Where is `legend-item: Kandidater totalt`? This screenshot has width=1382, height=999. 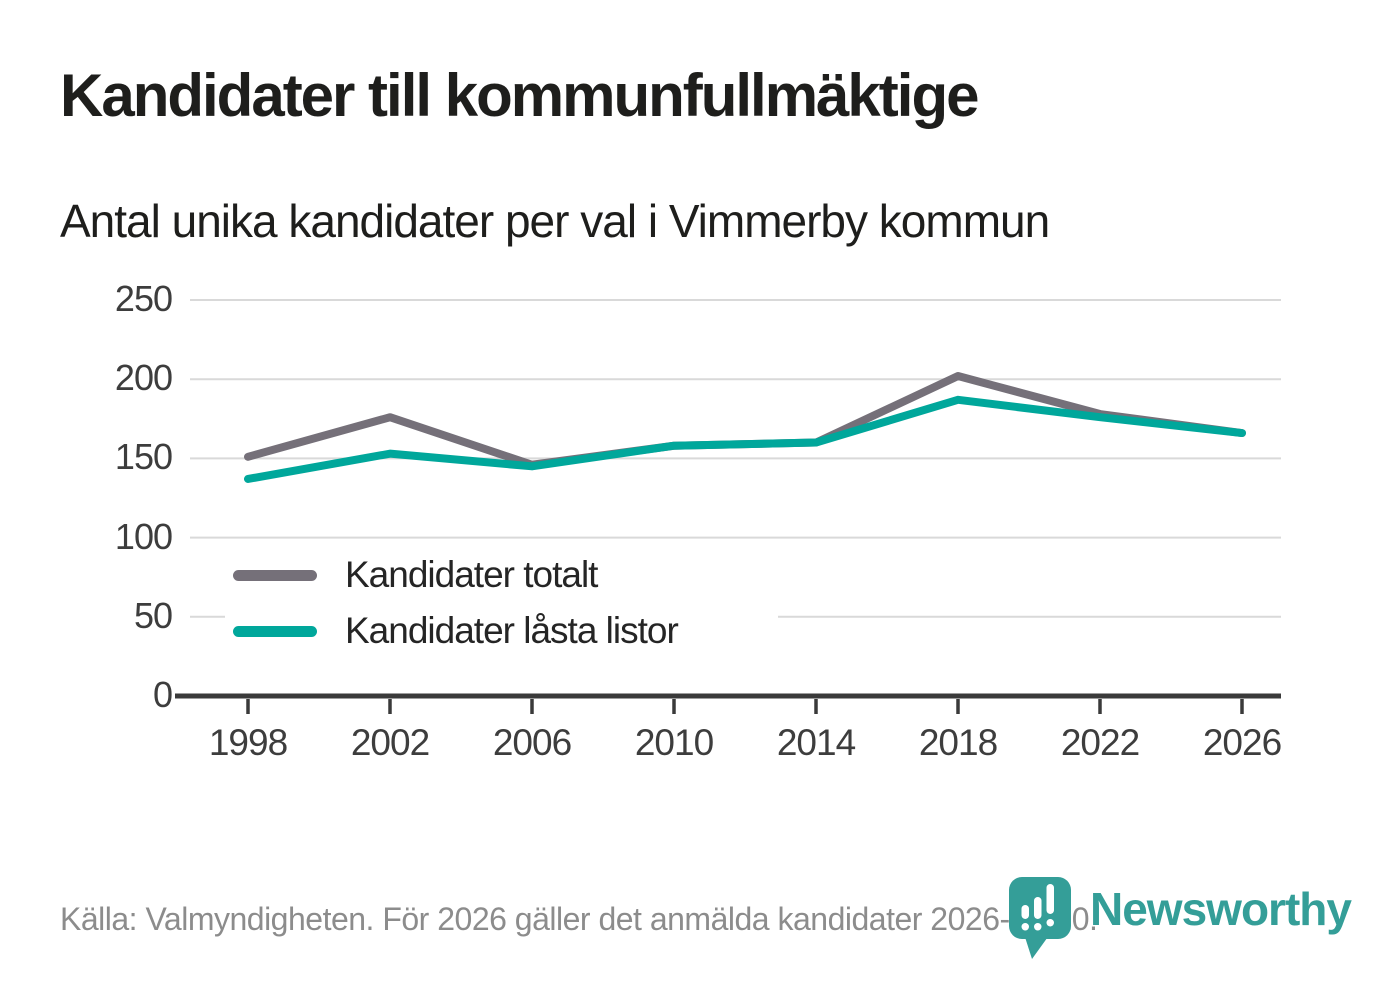
legend-item: Kandidater totalt is located at coordinates (505, 575).